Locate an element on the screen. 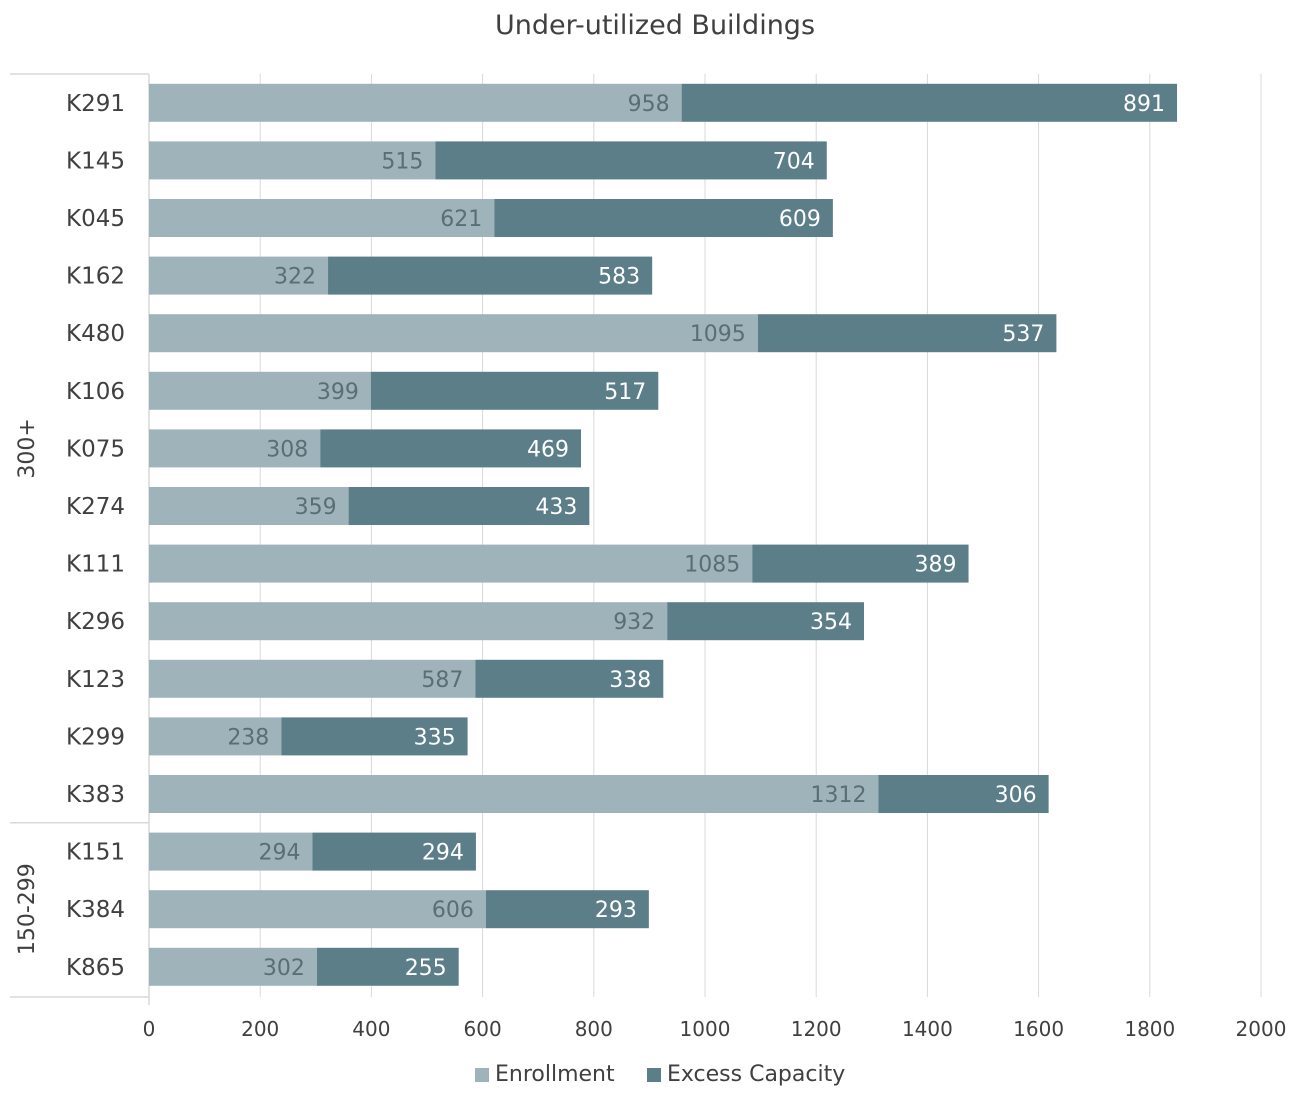  category-label-K383: K383 is located at coordinates (95, 795).